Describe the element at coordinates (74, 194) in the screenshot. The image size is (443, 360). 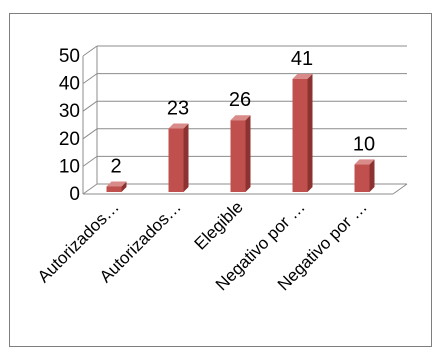
I see `y-tick-label: 0` at that location.